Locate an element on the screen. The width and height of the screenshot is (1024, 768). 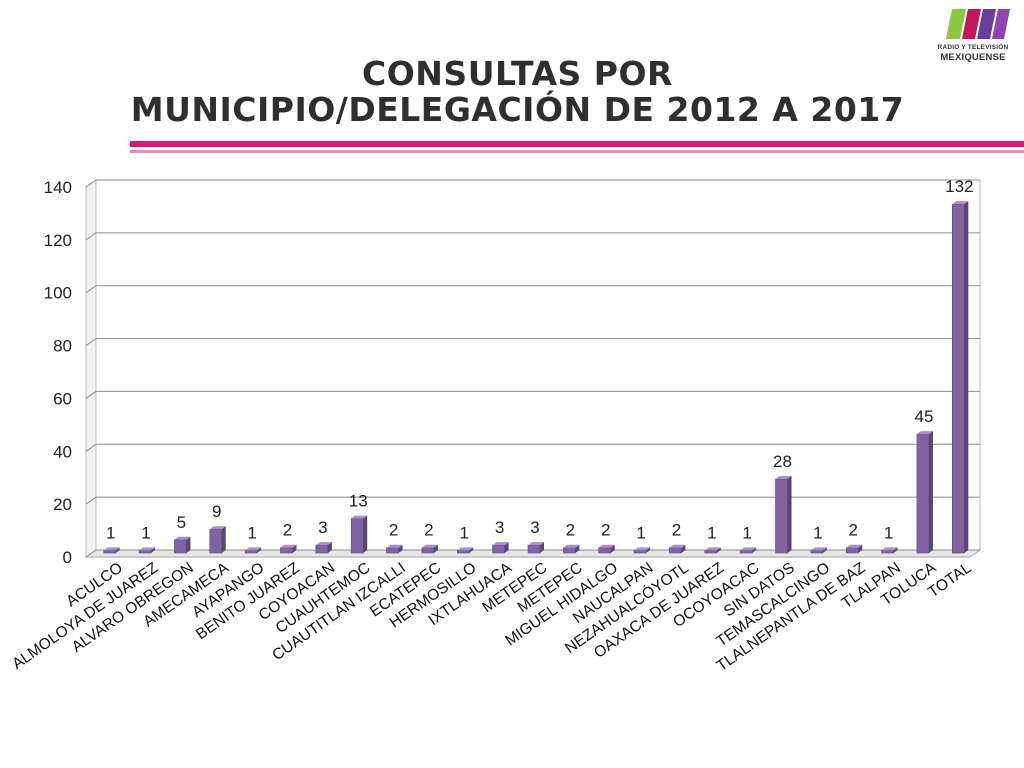
y-tick-label: 0 is located at coordinates (67, 557).